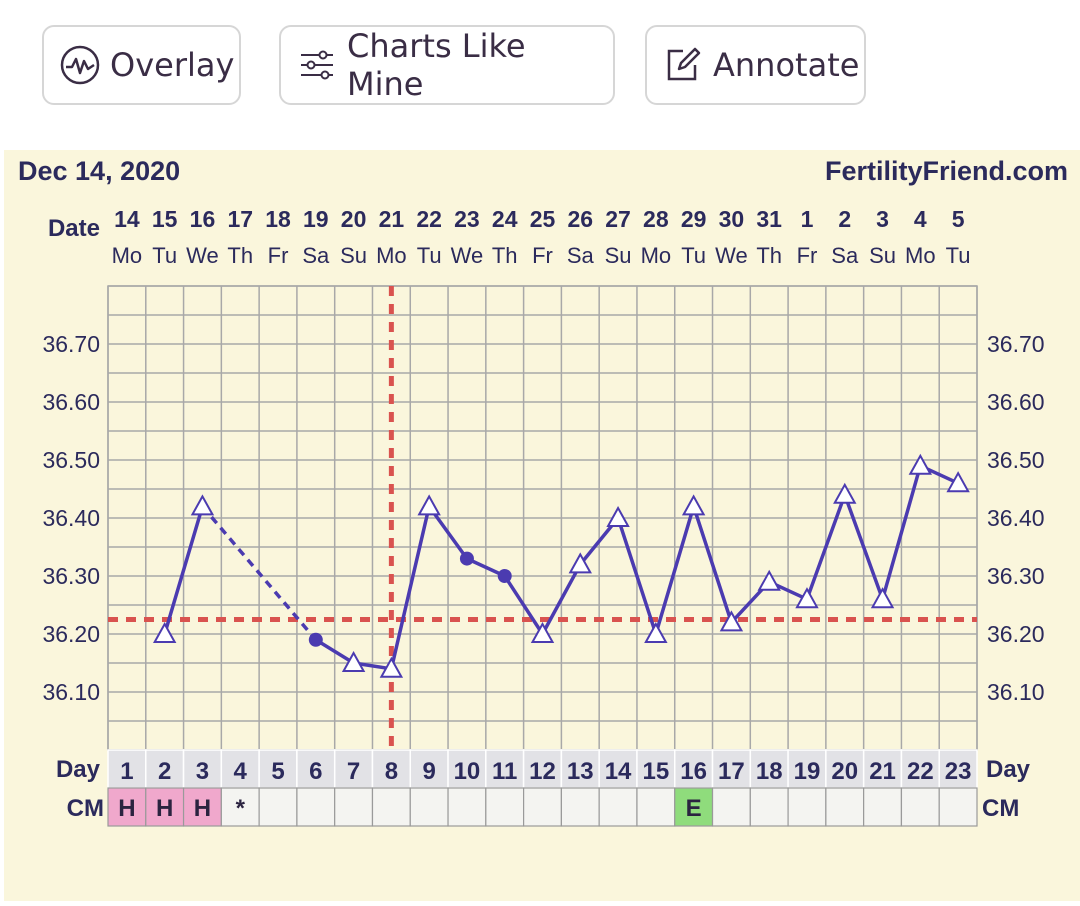 The image size is (1080, 906). I want to click on y-tick-label-right: 36.40, so click(1016, 518).